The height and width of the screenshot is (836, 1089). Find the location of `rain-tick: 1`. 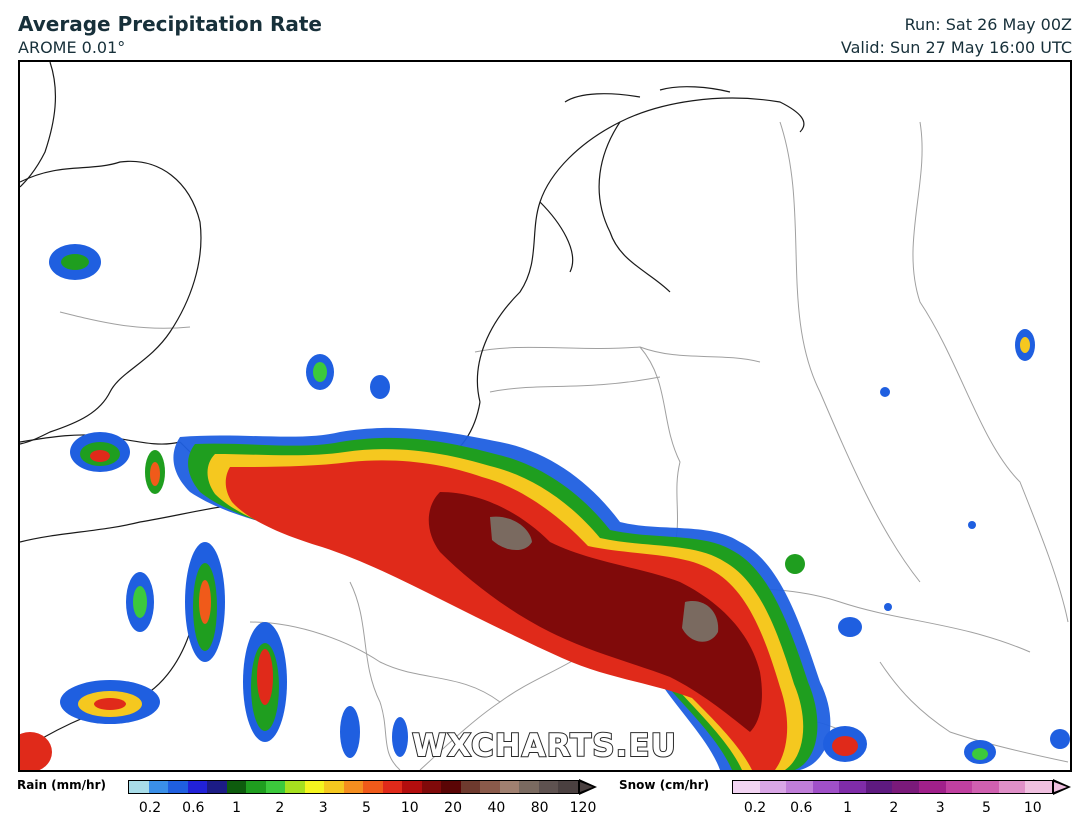

rain-tick: 1 is located at coordinates (237, 808).